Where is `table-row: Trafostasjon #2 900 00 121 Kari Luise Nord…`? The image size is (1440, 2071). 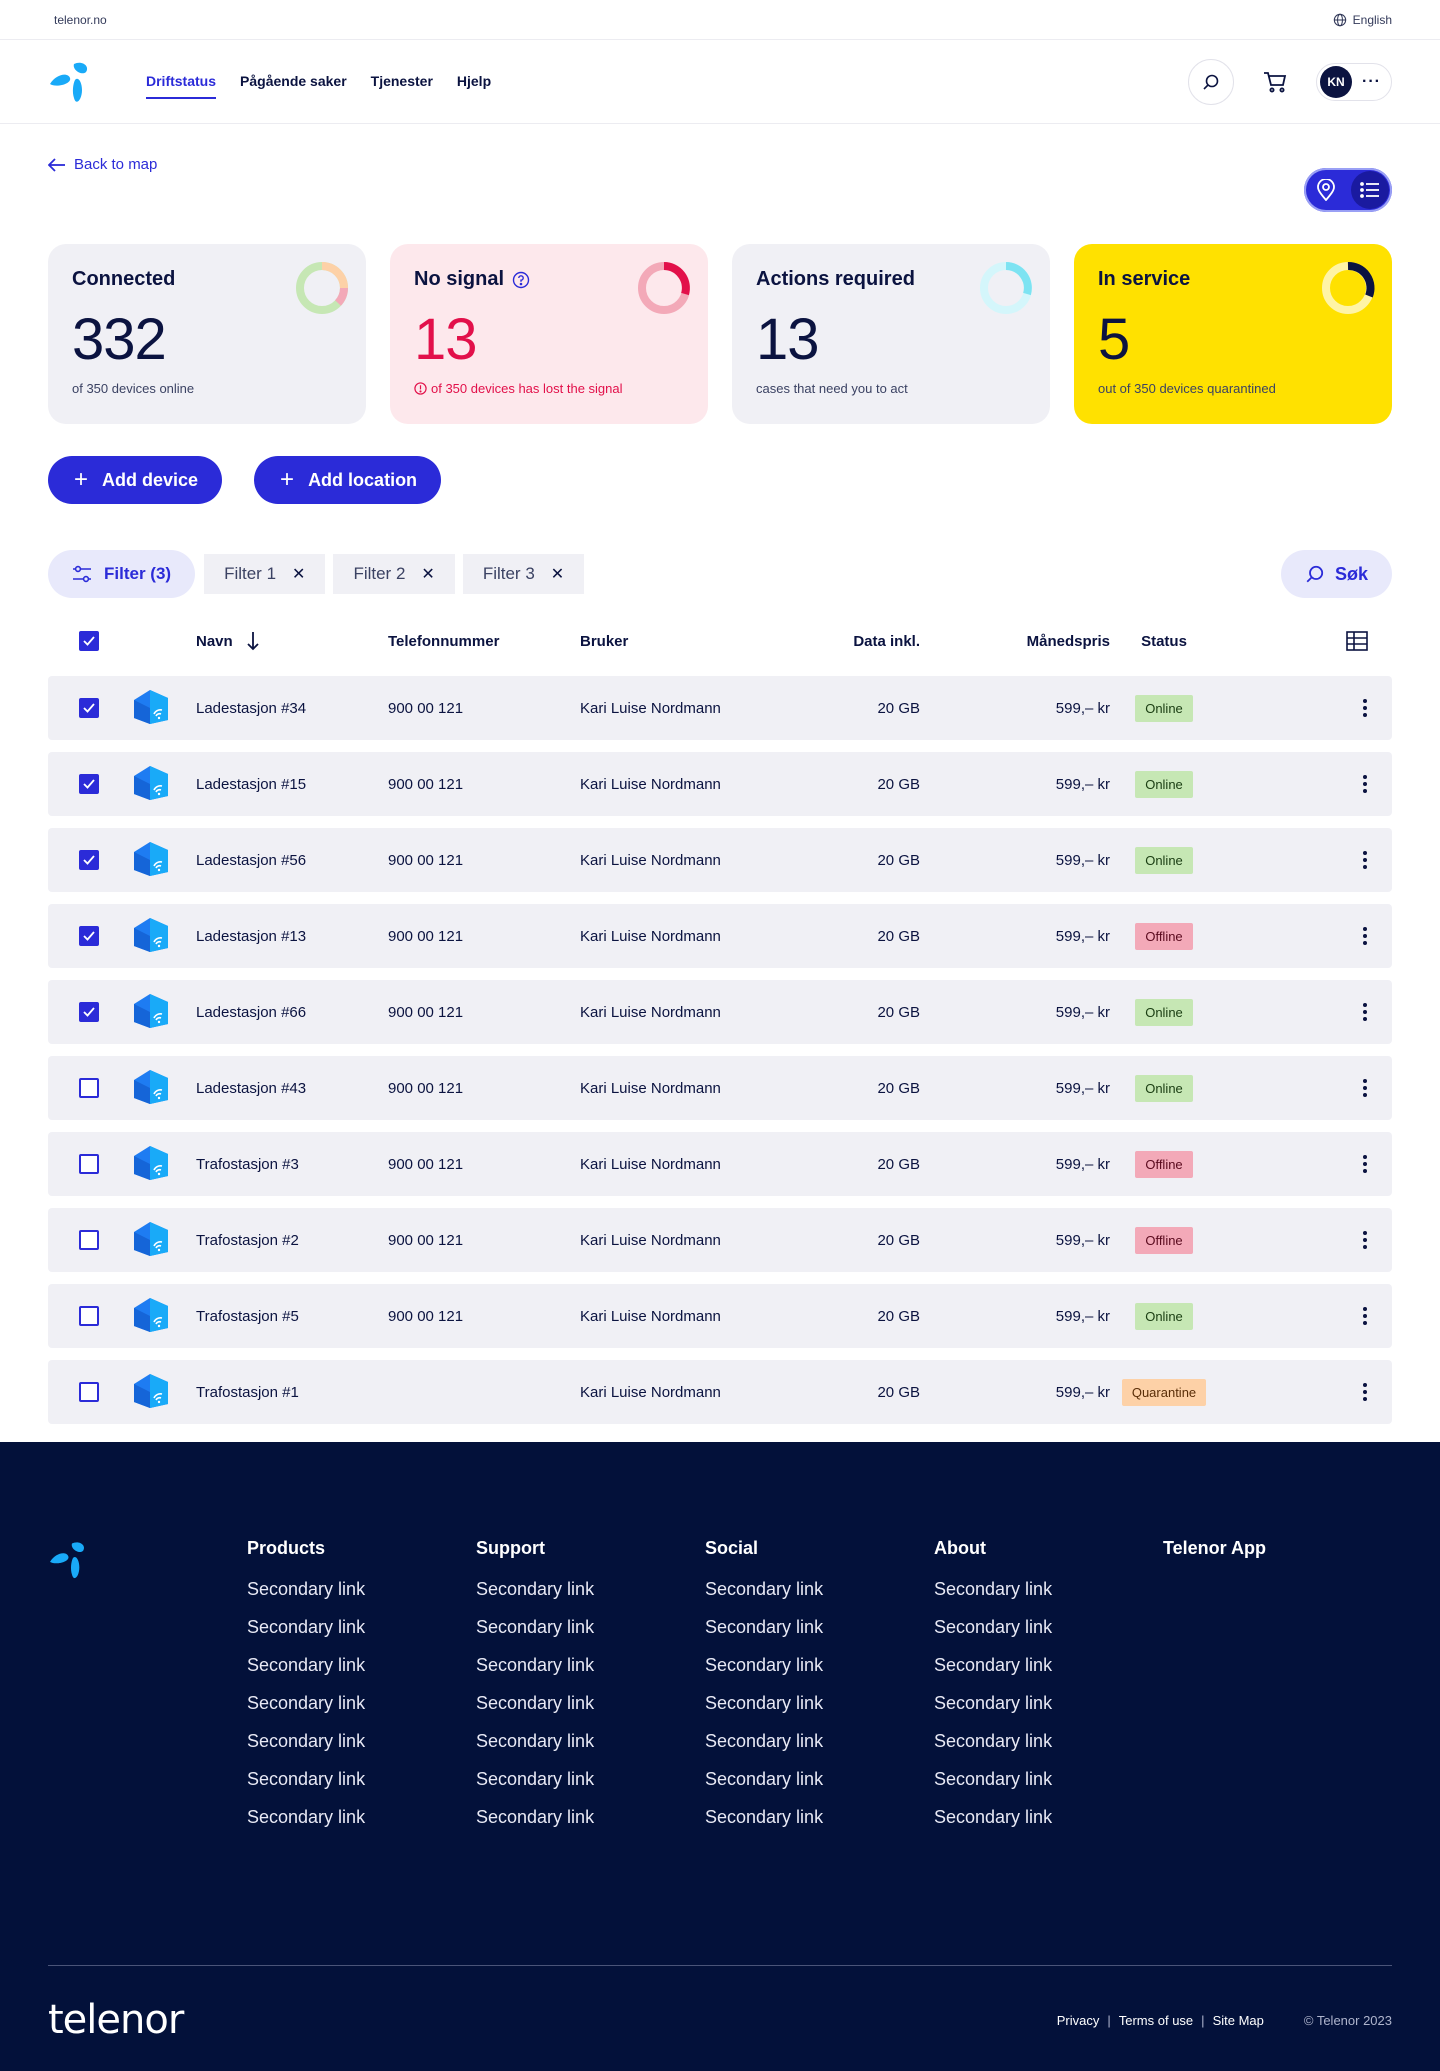 table-row: Trafostasjon #2 900 00 121 Kari Luise Nord… is located at coordinates (720, 1240).